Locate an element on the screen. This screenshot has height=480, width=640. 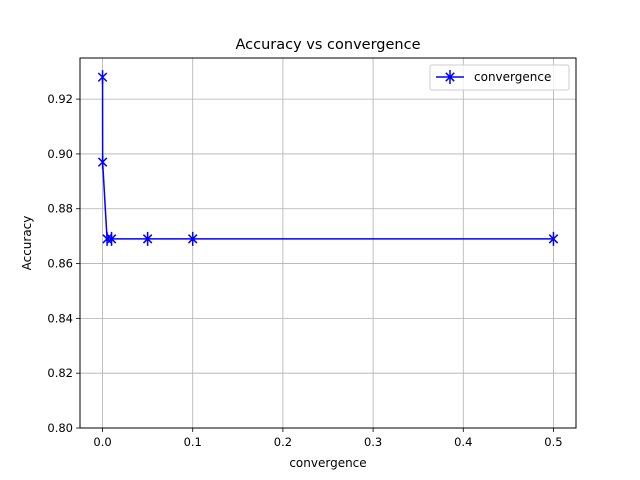
x-tick-label: 0.3 is located at coordinates (373, 442).